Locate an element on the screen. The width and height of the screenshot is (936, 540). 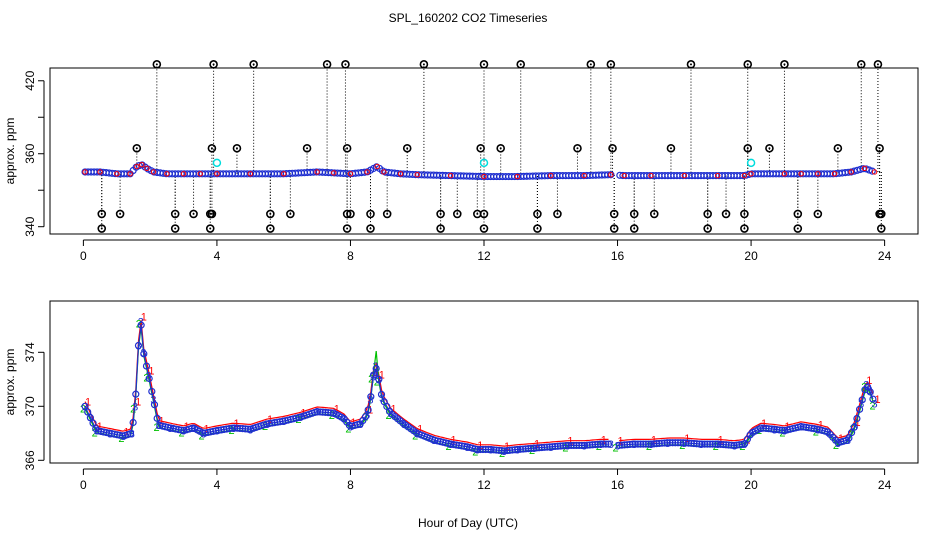
y-tick-label: 360 is located at coordinates (30, 153).